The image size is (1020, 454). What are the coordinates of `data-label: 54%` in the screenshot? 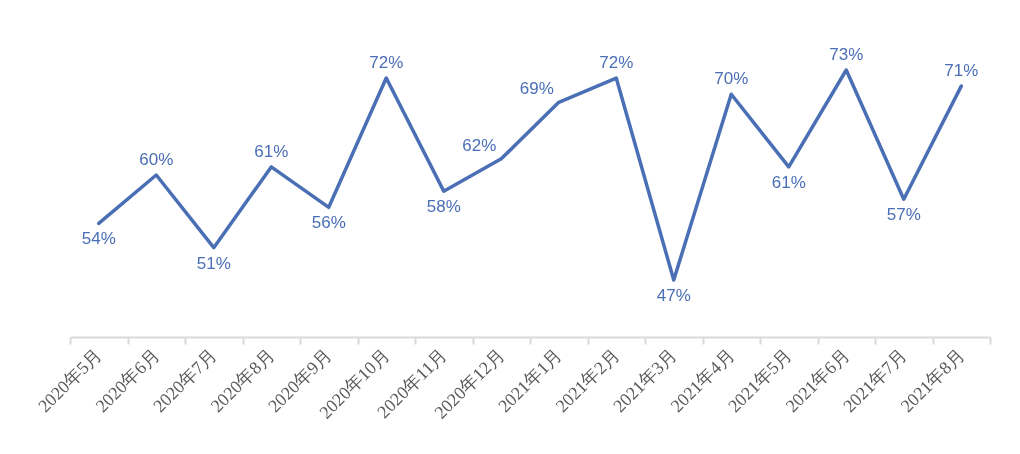 It's located at (98, 239).